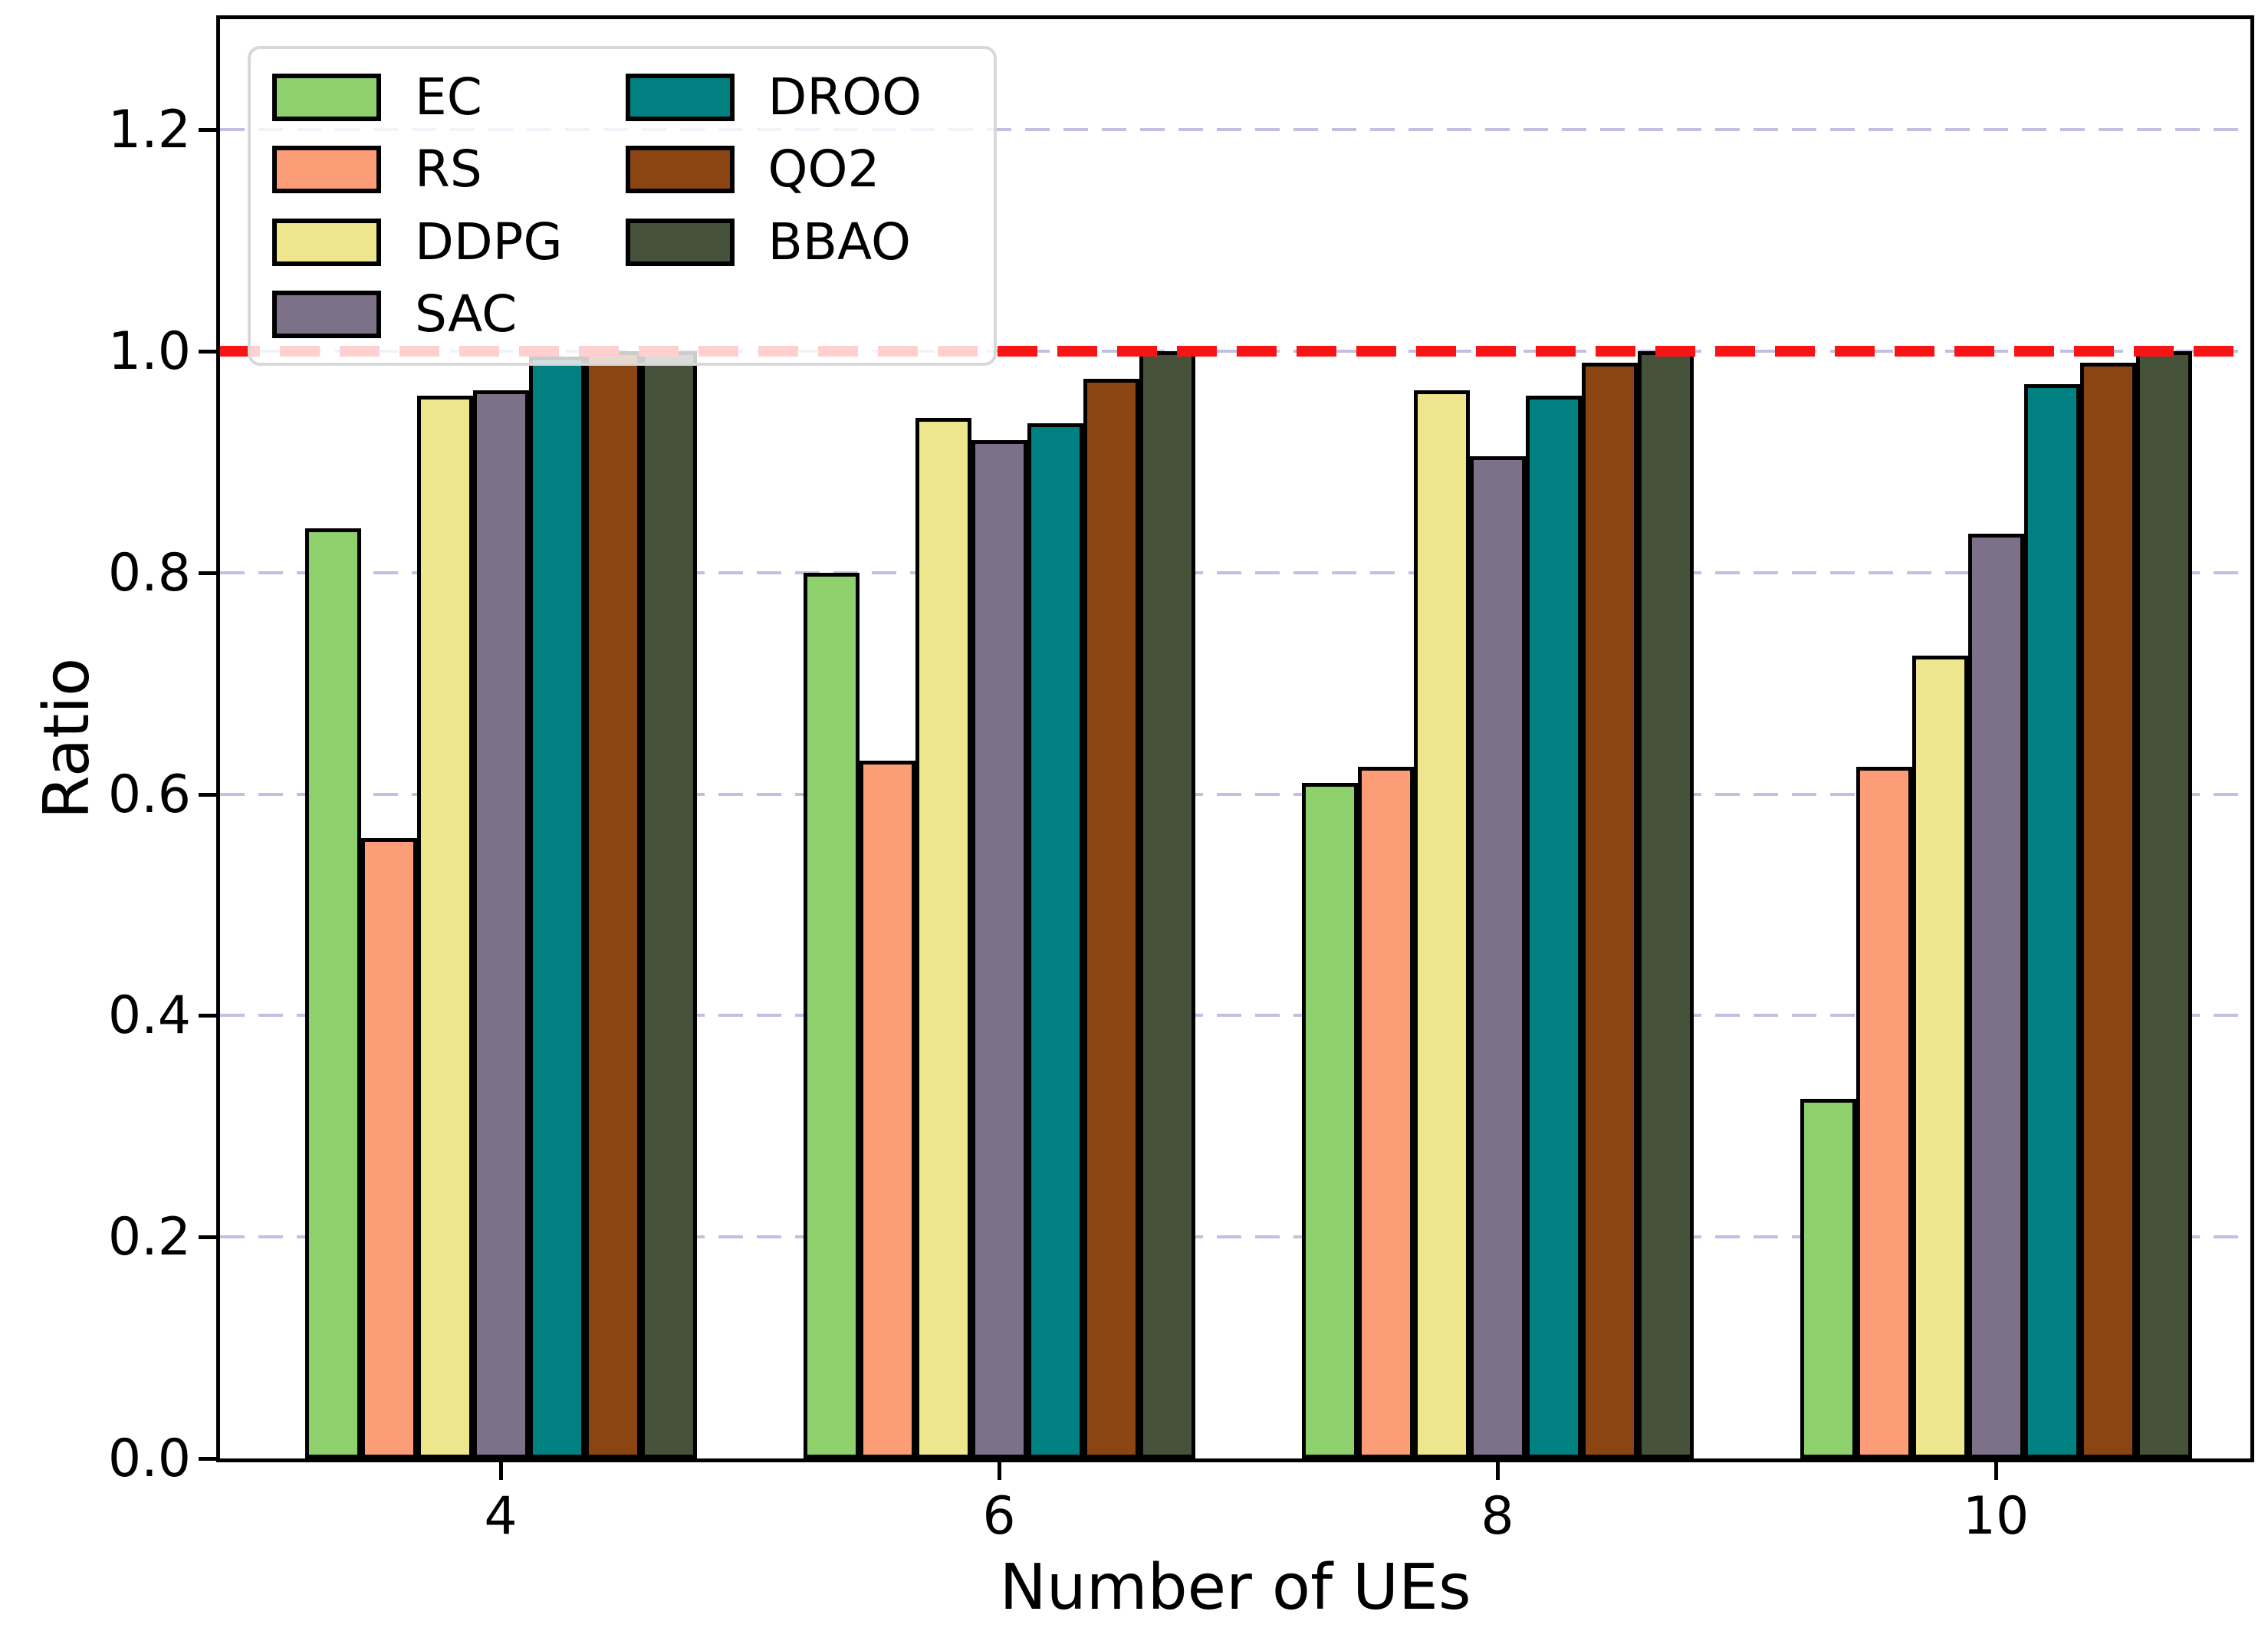 The height and width of the screenshot is (1631, 2268). I want to click on legend-item-DDPG: DDPG, so click(449, 241).